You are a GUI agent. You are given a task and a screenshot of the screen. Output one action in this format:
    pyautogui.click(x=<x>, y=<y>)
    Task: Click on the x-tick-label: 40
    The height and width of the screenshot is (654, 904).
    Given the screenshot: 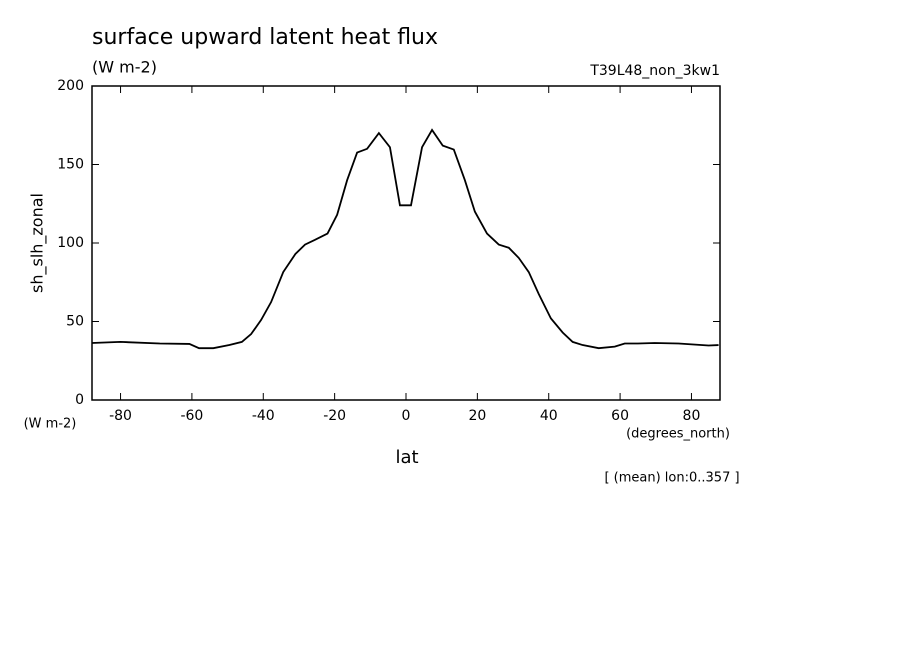 What is the action you would take?
    pyautogui.click(x=549, y=416)
    